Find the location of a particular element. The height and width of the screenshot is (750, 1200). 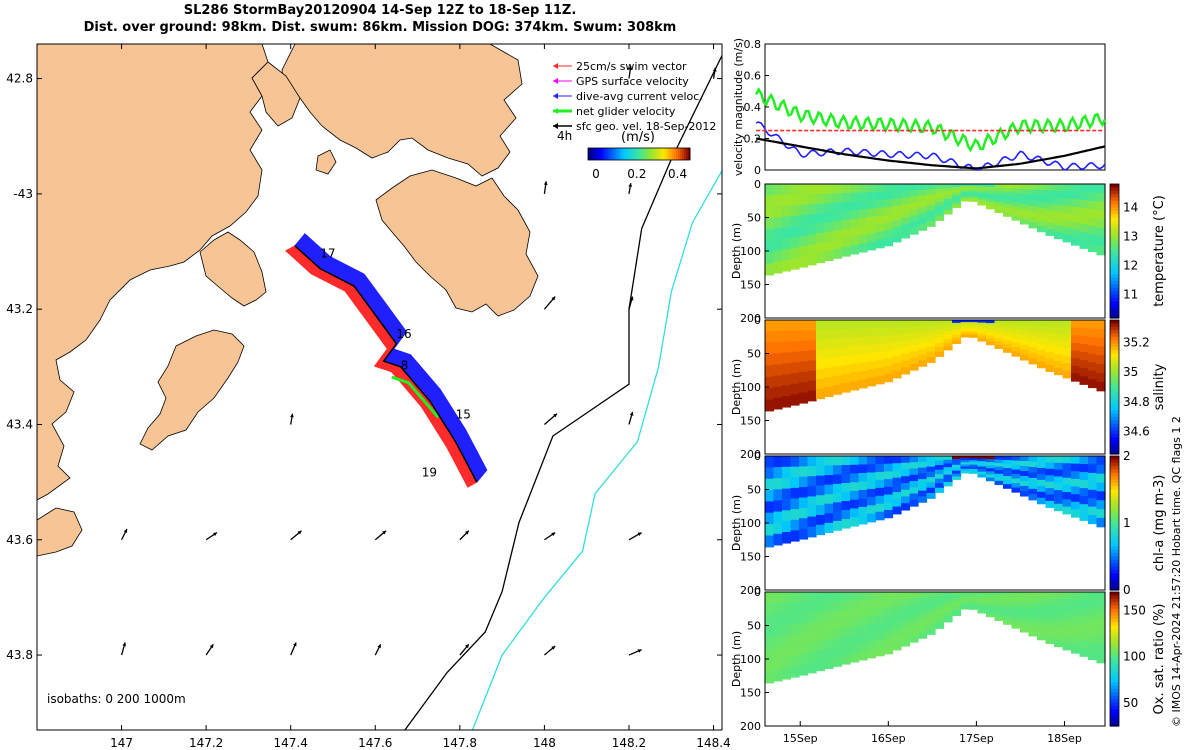

section-colorbar-frame is located at coordinates (1114, 659).